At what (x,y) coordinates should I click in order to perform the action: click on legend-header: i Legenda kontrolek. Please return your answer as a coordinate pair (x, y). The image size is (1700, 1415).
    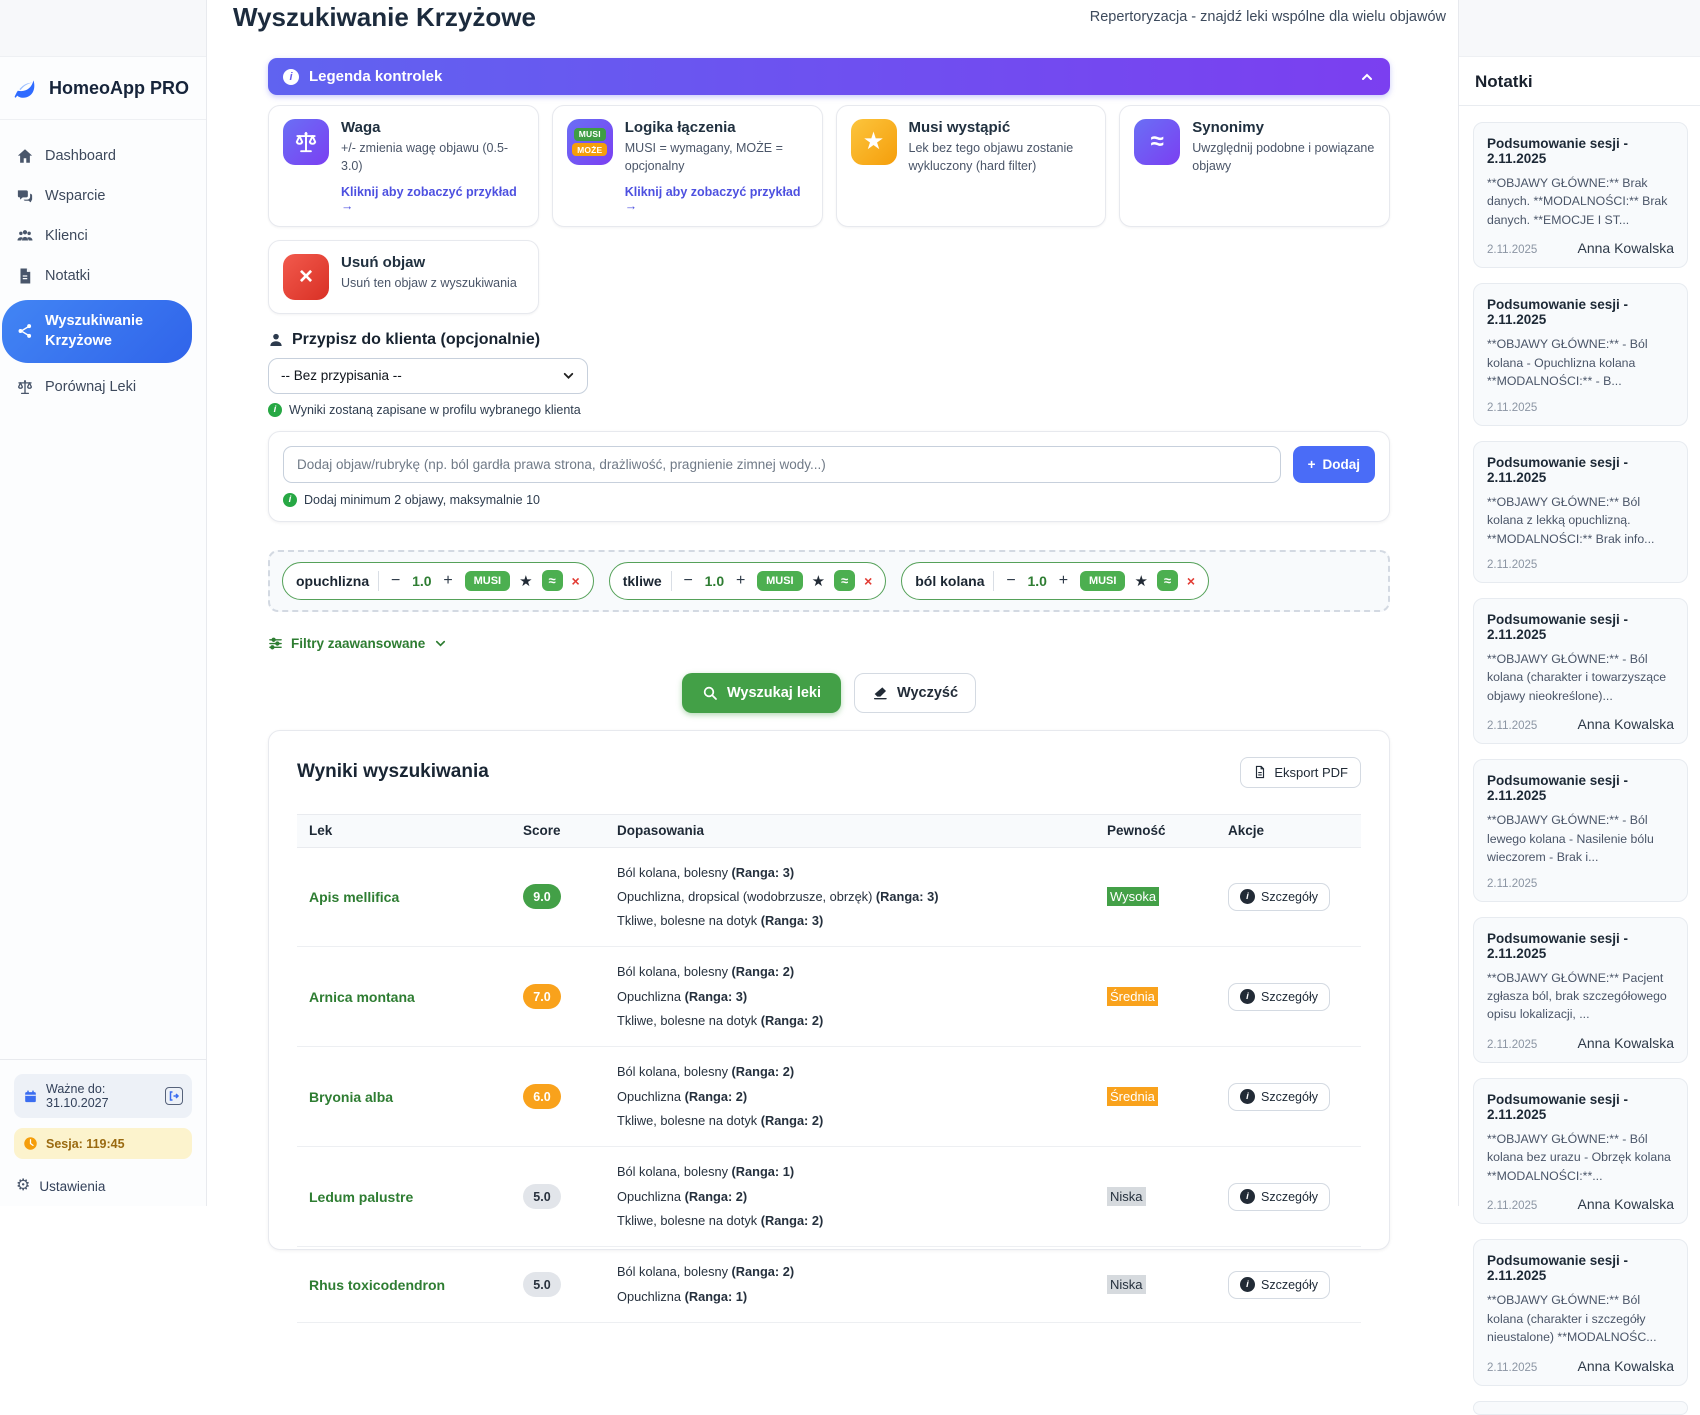
    Looking at the image, I should click on (829, 76).